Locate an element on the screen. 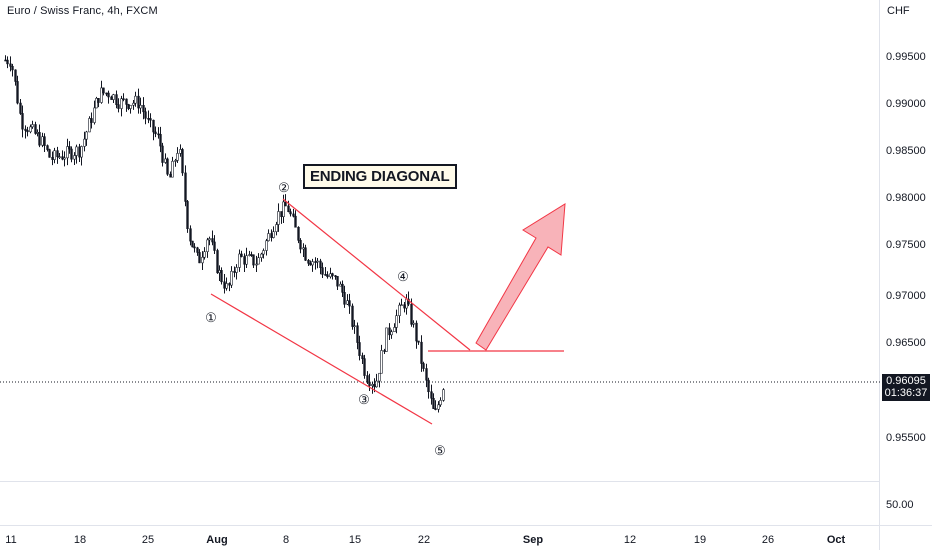 Image resolution: width=932 pixels, height=555 pixels. lower-trendline is located at coordinates (321, 359).